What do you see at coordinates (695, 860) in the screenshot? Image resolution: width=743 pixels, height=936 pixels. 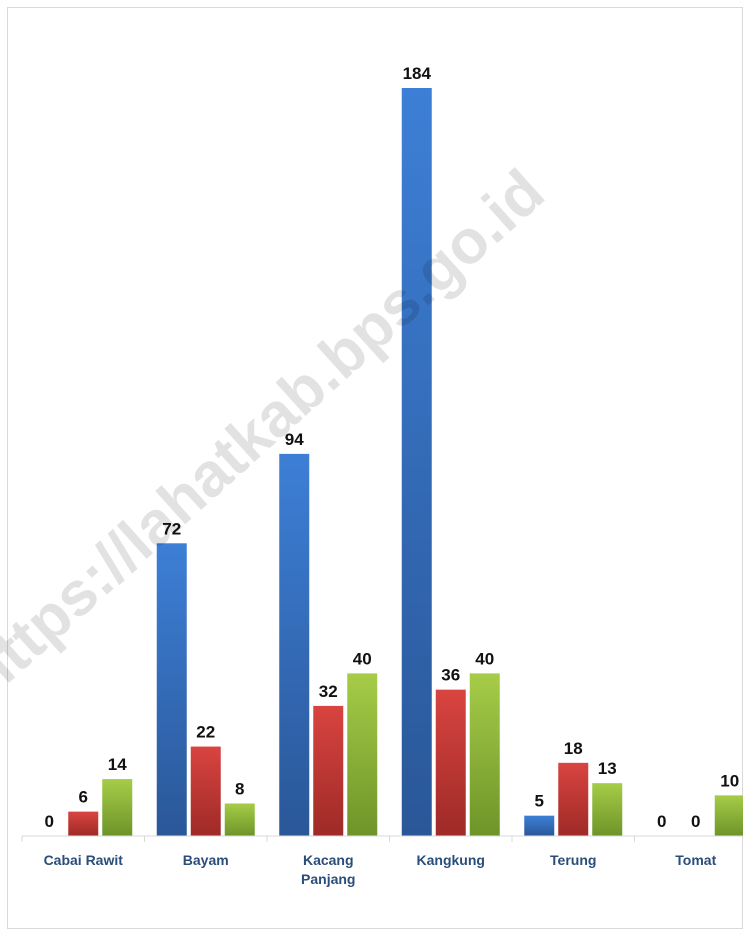 I see `category-label: Tomat` at bounding box center [695, 860].